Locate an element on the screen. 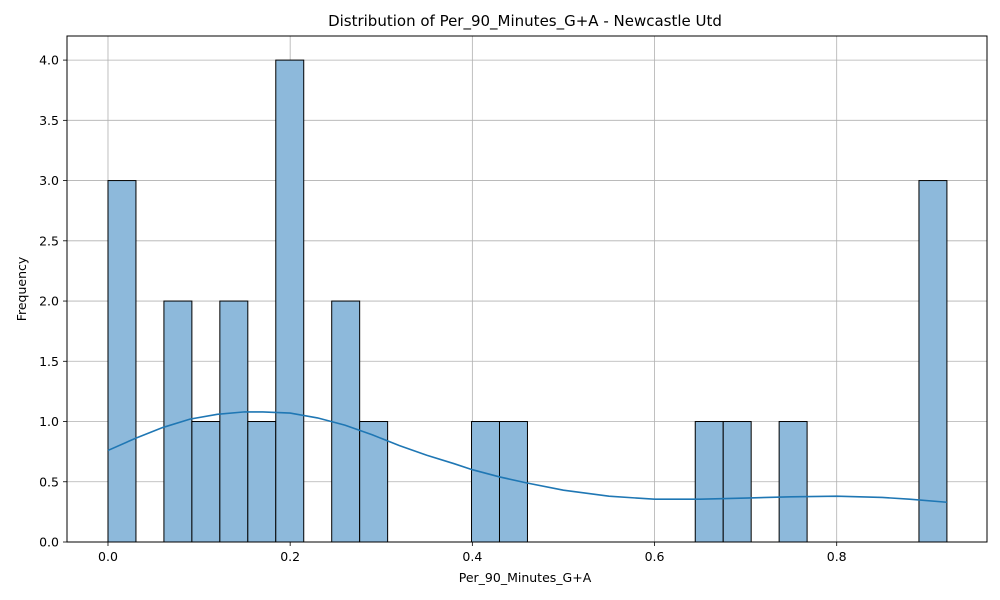 The image size is (1000, 600). y-tick-label: 2.5 is located at coordinates (49, 240).